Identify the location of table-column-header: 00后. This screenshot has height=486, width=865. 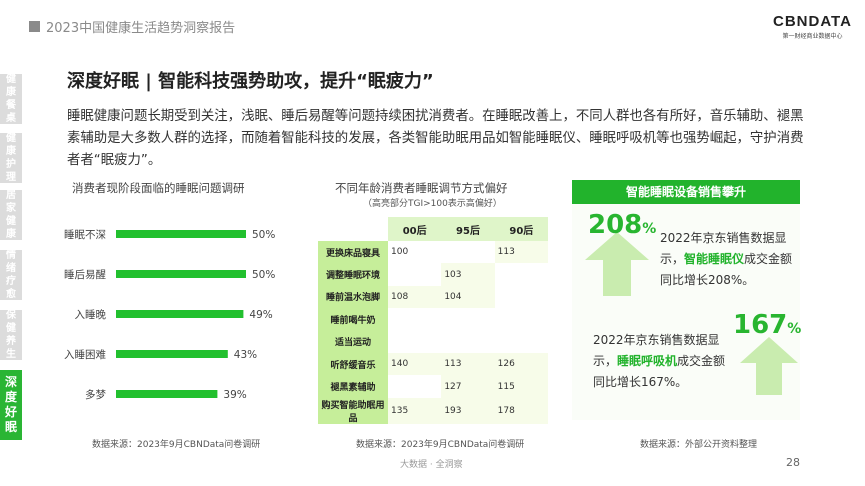
(415, 229).